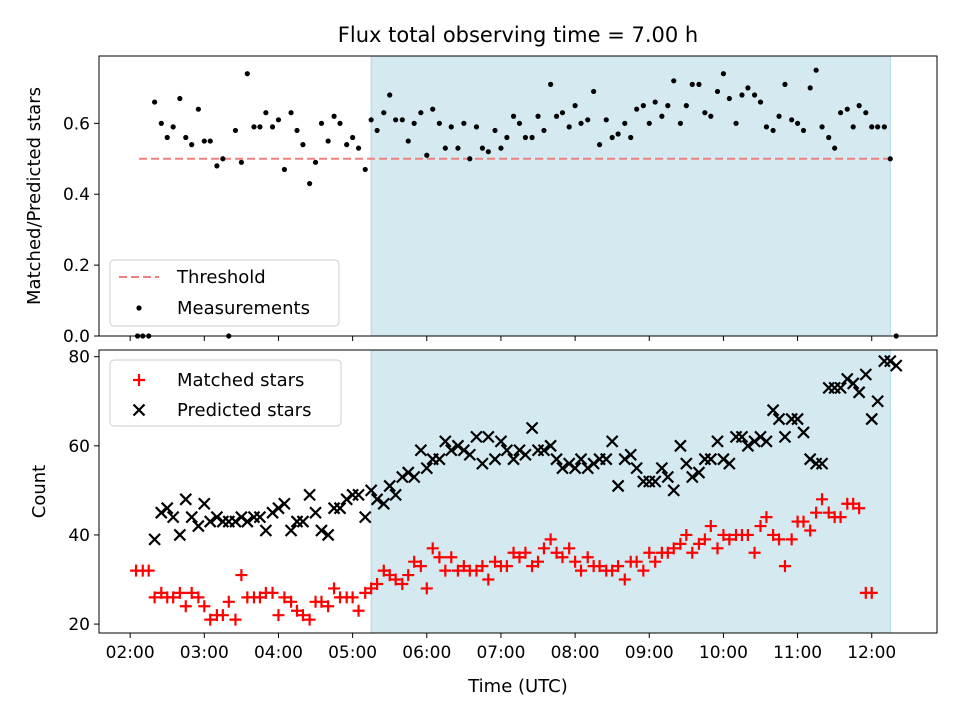 This screenshot has height=720, width=960. What do you see at coordinates (81, 230) in the screenshot?
I see `top-panel-y-ticks: 0.0 0.2 0.4 0.6` at bounding box center [81, 230].